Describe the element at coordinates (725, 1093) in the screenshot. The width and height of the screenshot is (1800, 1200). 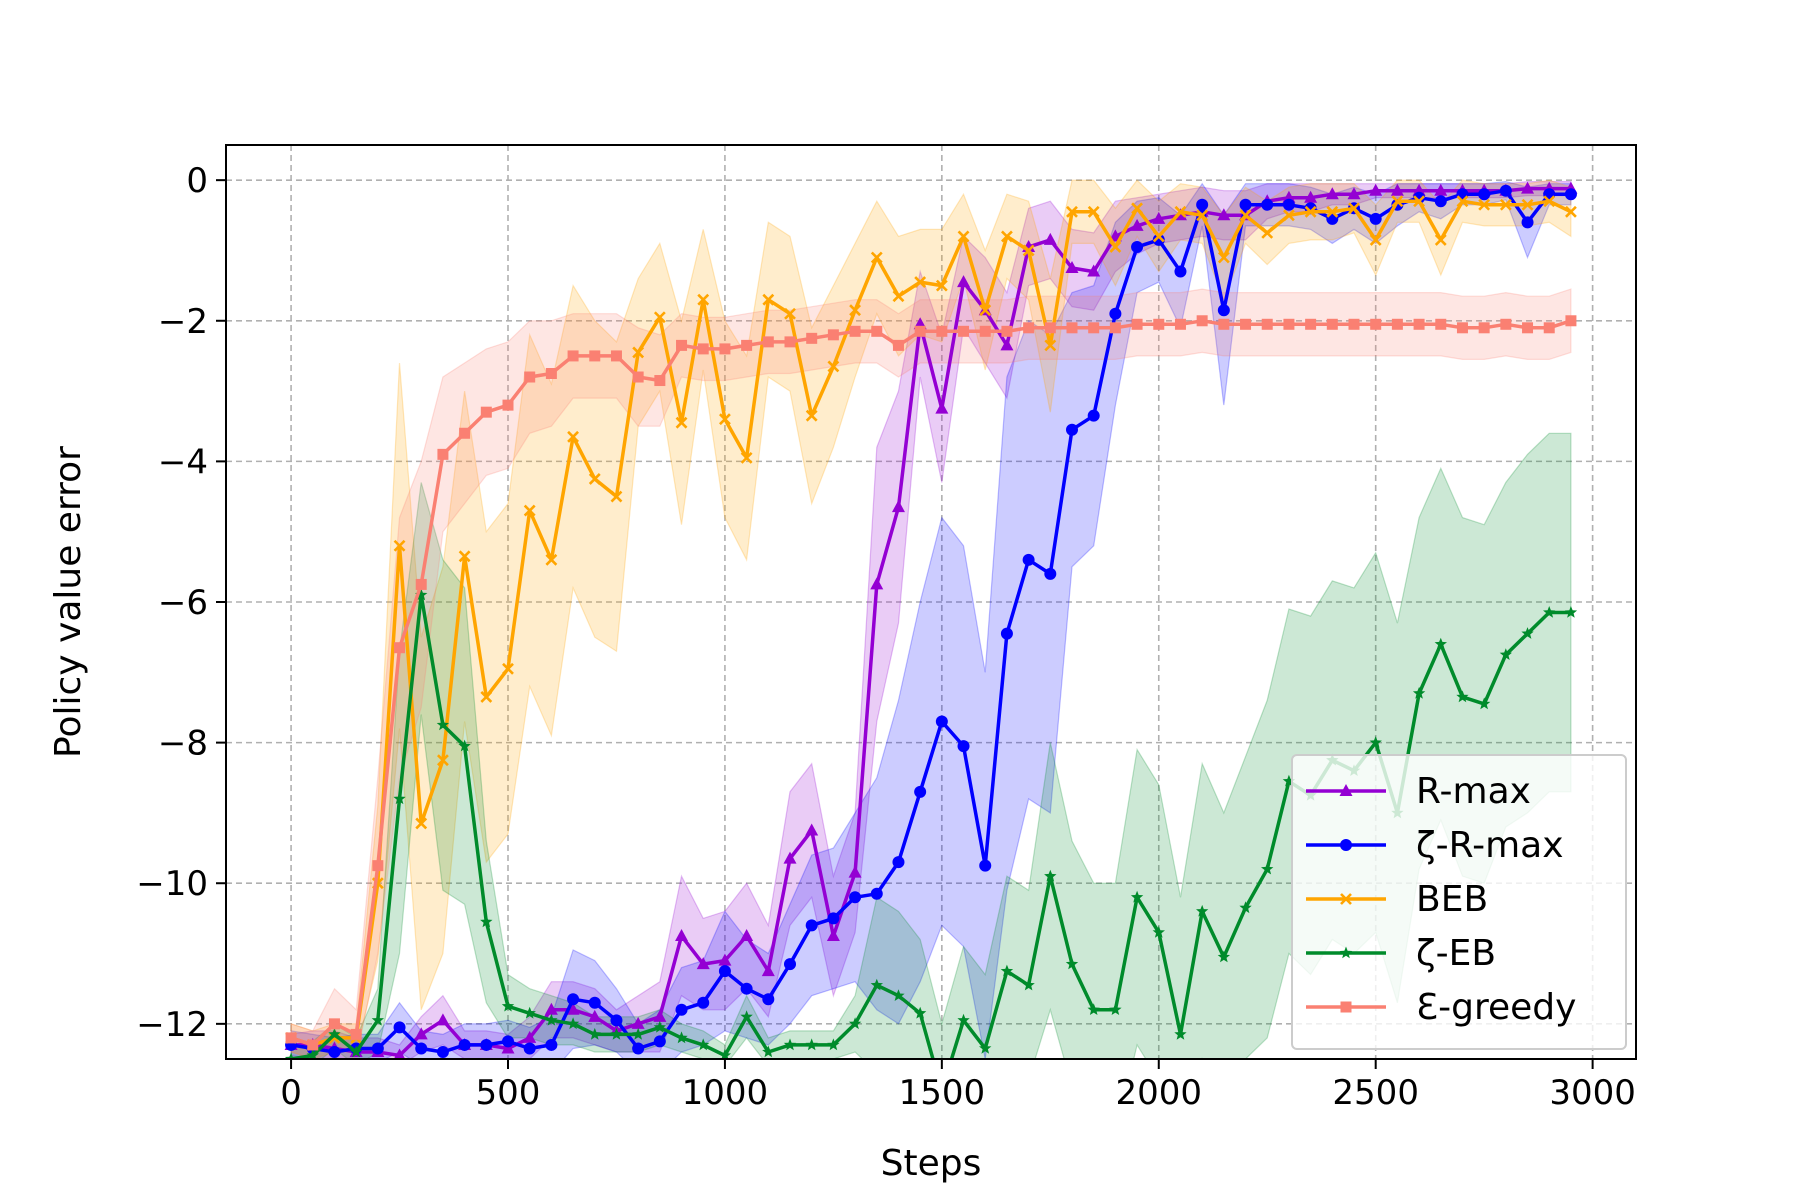
I see `x-tick-label: 1000` at that location.